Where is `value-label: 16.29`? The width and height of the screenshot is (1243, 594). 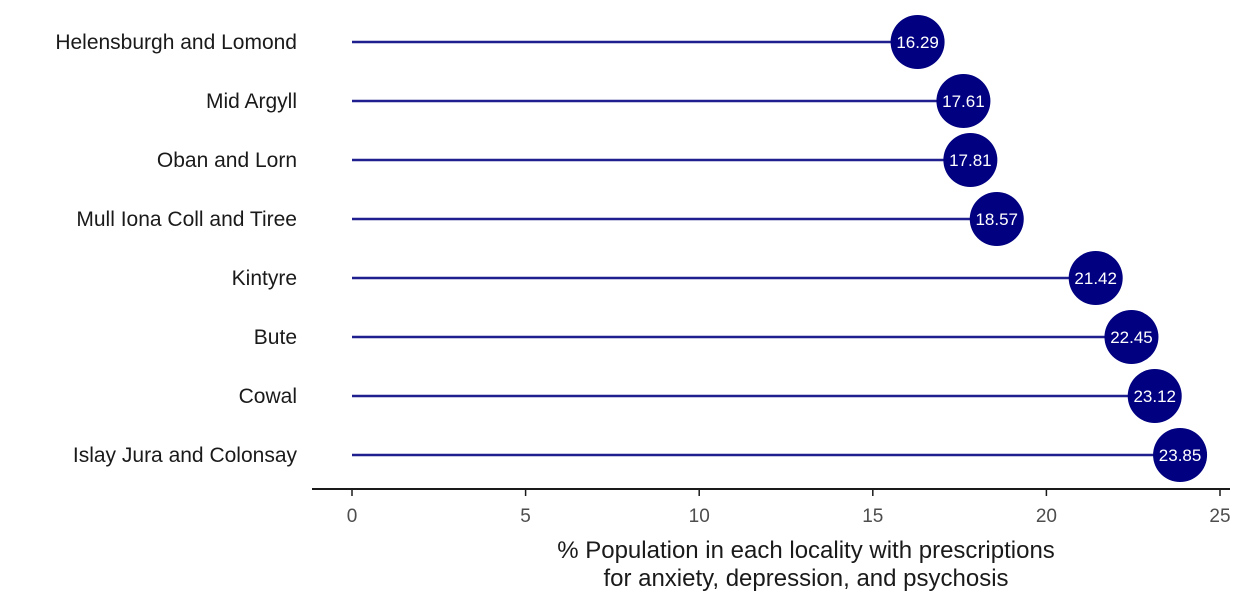
value-label: 16.29 is located at coordinates (917, 42).